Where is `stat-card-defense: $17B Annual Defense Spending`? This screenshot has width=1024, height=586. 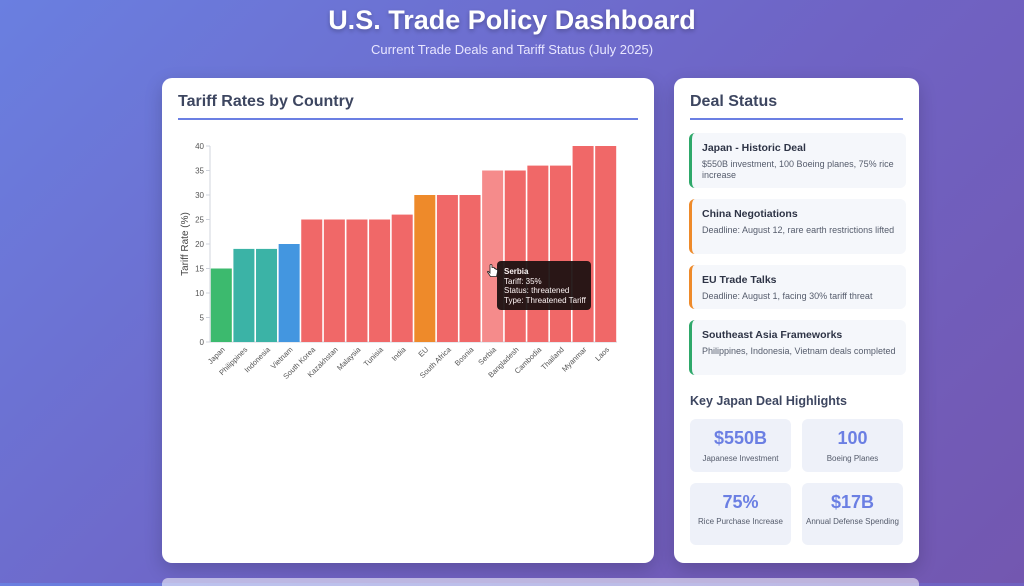 stat-card-defense: $17B Annual Defense Spending is located at coordinates (852, 514).